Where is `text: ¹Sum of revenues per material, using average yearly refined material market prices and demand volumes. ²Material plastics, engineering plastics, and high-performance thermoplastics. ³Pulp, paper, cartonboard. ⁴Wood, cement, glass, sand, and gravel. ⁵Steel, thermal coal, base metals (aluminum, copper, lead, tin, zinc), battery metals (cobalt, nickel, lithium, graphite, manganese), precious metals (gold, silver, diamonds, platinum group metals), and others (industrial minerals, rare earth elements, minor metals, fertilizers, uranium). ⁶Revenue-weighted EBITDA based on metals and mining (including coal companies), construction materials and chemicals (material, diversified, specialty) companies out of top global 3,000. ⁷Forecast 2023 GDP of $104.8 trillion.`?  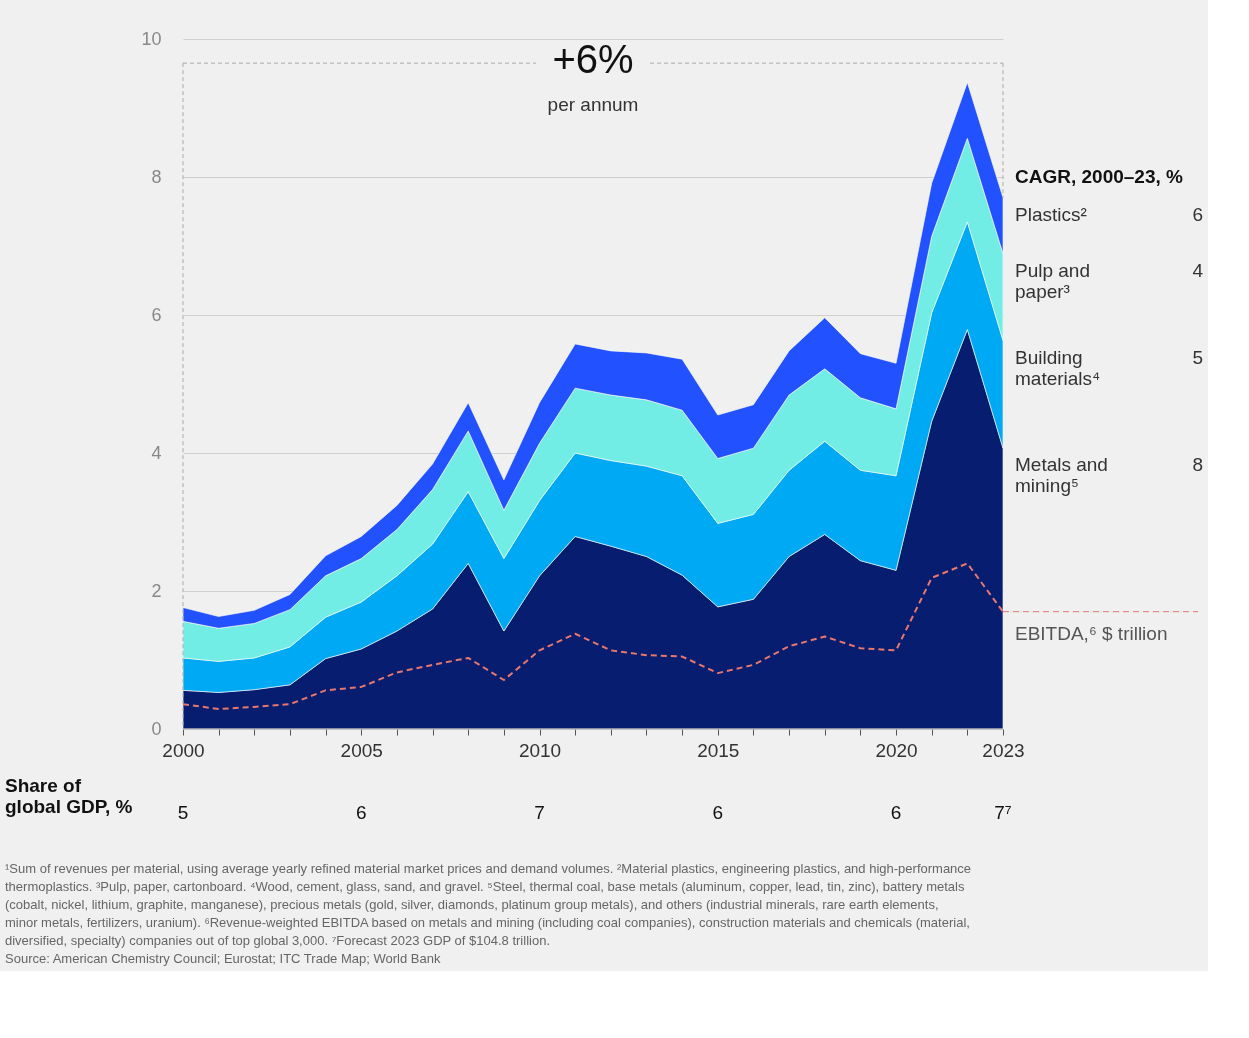
text: ¹Sum of revenues per material, using average yearly refined material market prices and demand volumes. ²Material plastics, engineering plastics, and high-performance thermoplastics. ³Pulp, paper, cartonboard. ⁴Wood, cement, glass, sand, and gravel. ⁵Steel, thermal coal, base metals (aluminum, copper, lead, tin, zinc), battery metals (cobalt, nickel, lithium, graphite, manganese), precious metals (gold, silver, diamonds, platinum group metals), and others (industrial minerals, rare earth elements, minor metals, fertilizers, uranium). ⁶Revenue-weighted EBITDA based on metals and mining (including coal companies), construction materials and chemicals (material, diversified, specialty) companies out of top global 3,000. ⁷Forecast 2023 GDP of $104.8 trillion. is located at coordinates (488, 904).